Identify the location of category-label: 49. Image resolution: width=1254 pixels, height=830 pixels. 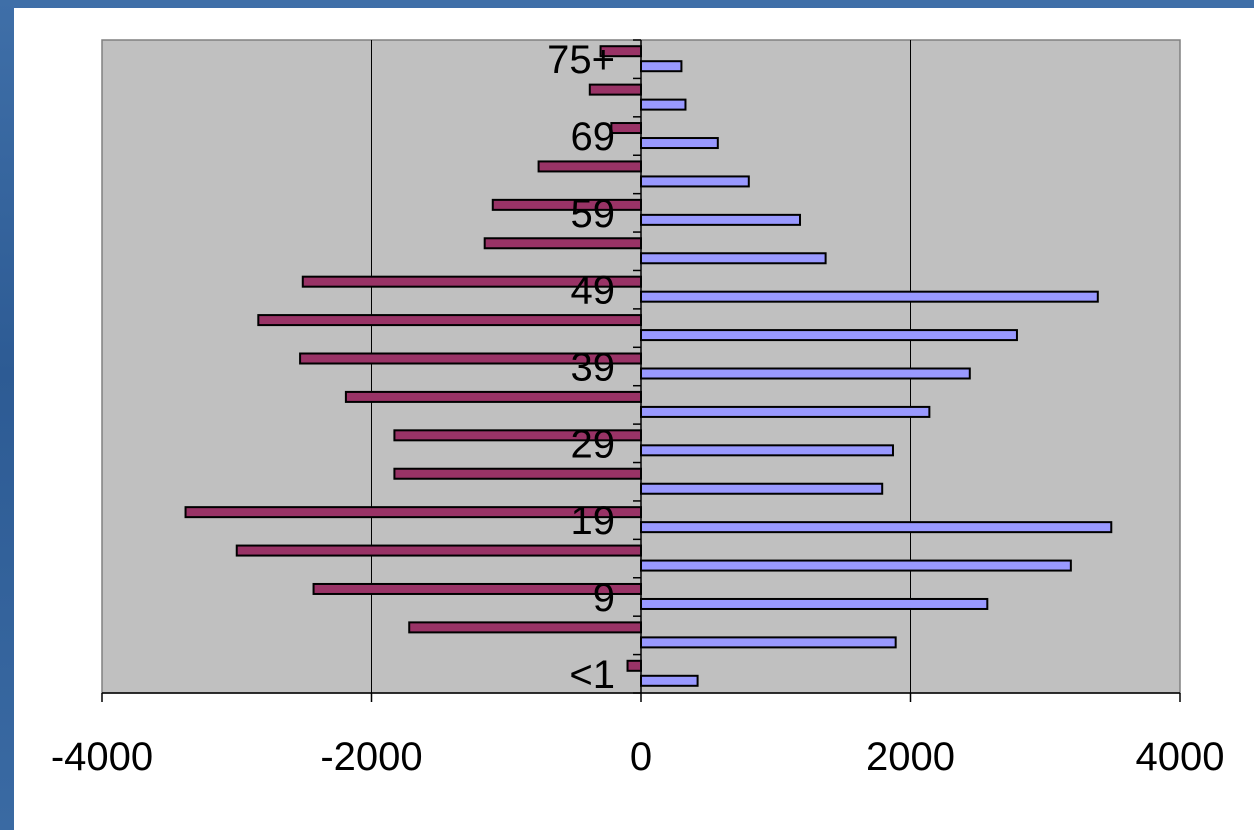
(593, 291).